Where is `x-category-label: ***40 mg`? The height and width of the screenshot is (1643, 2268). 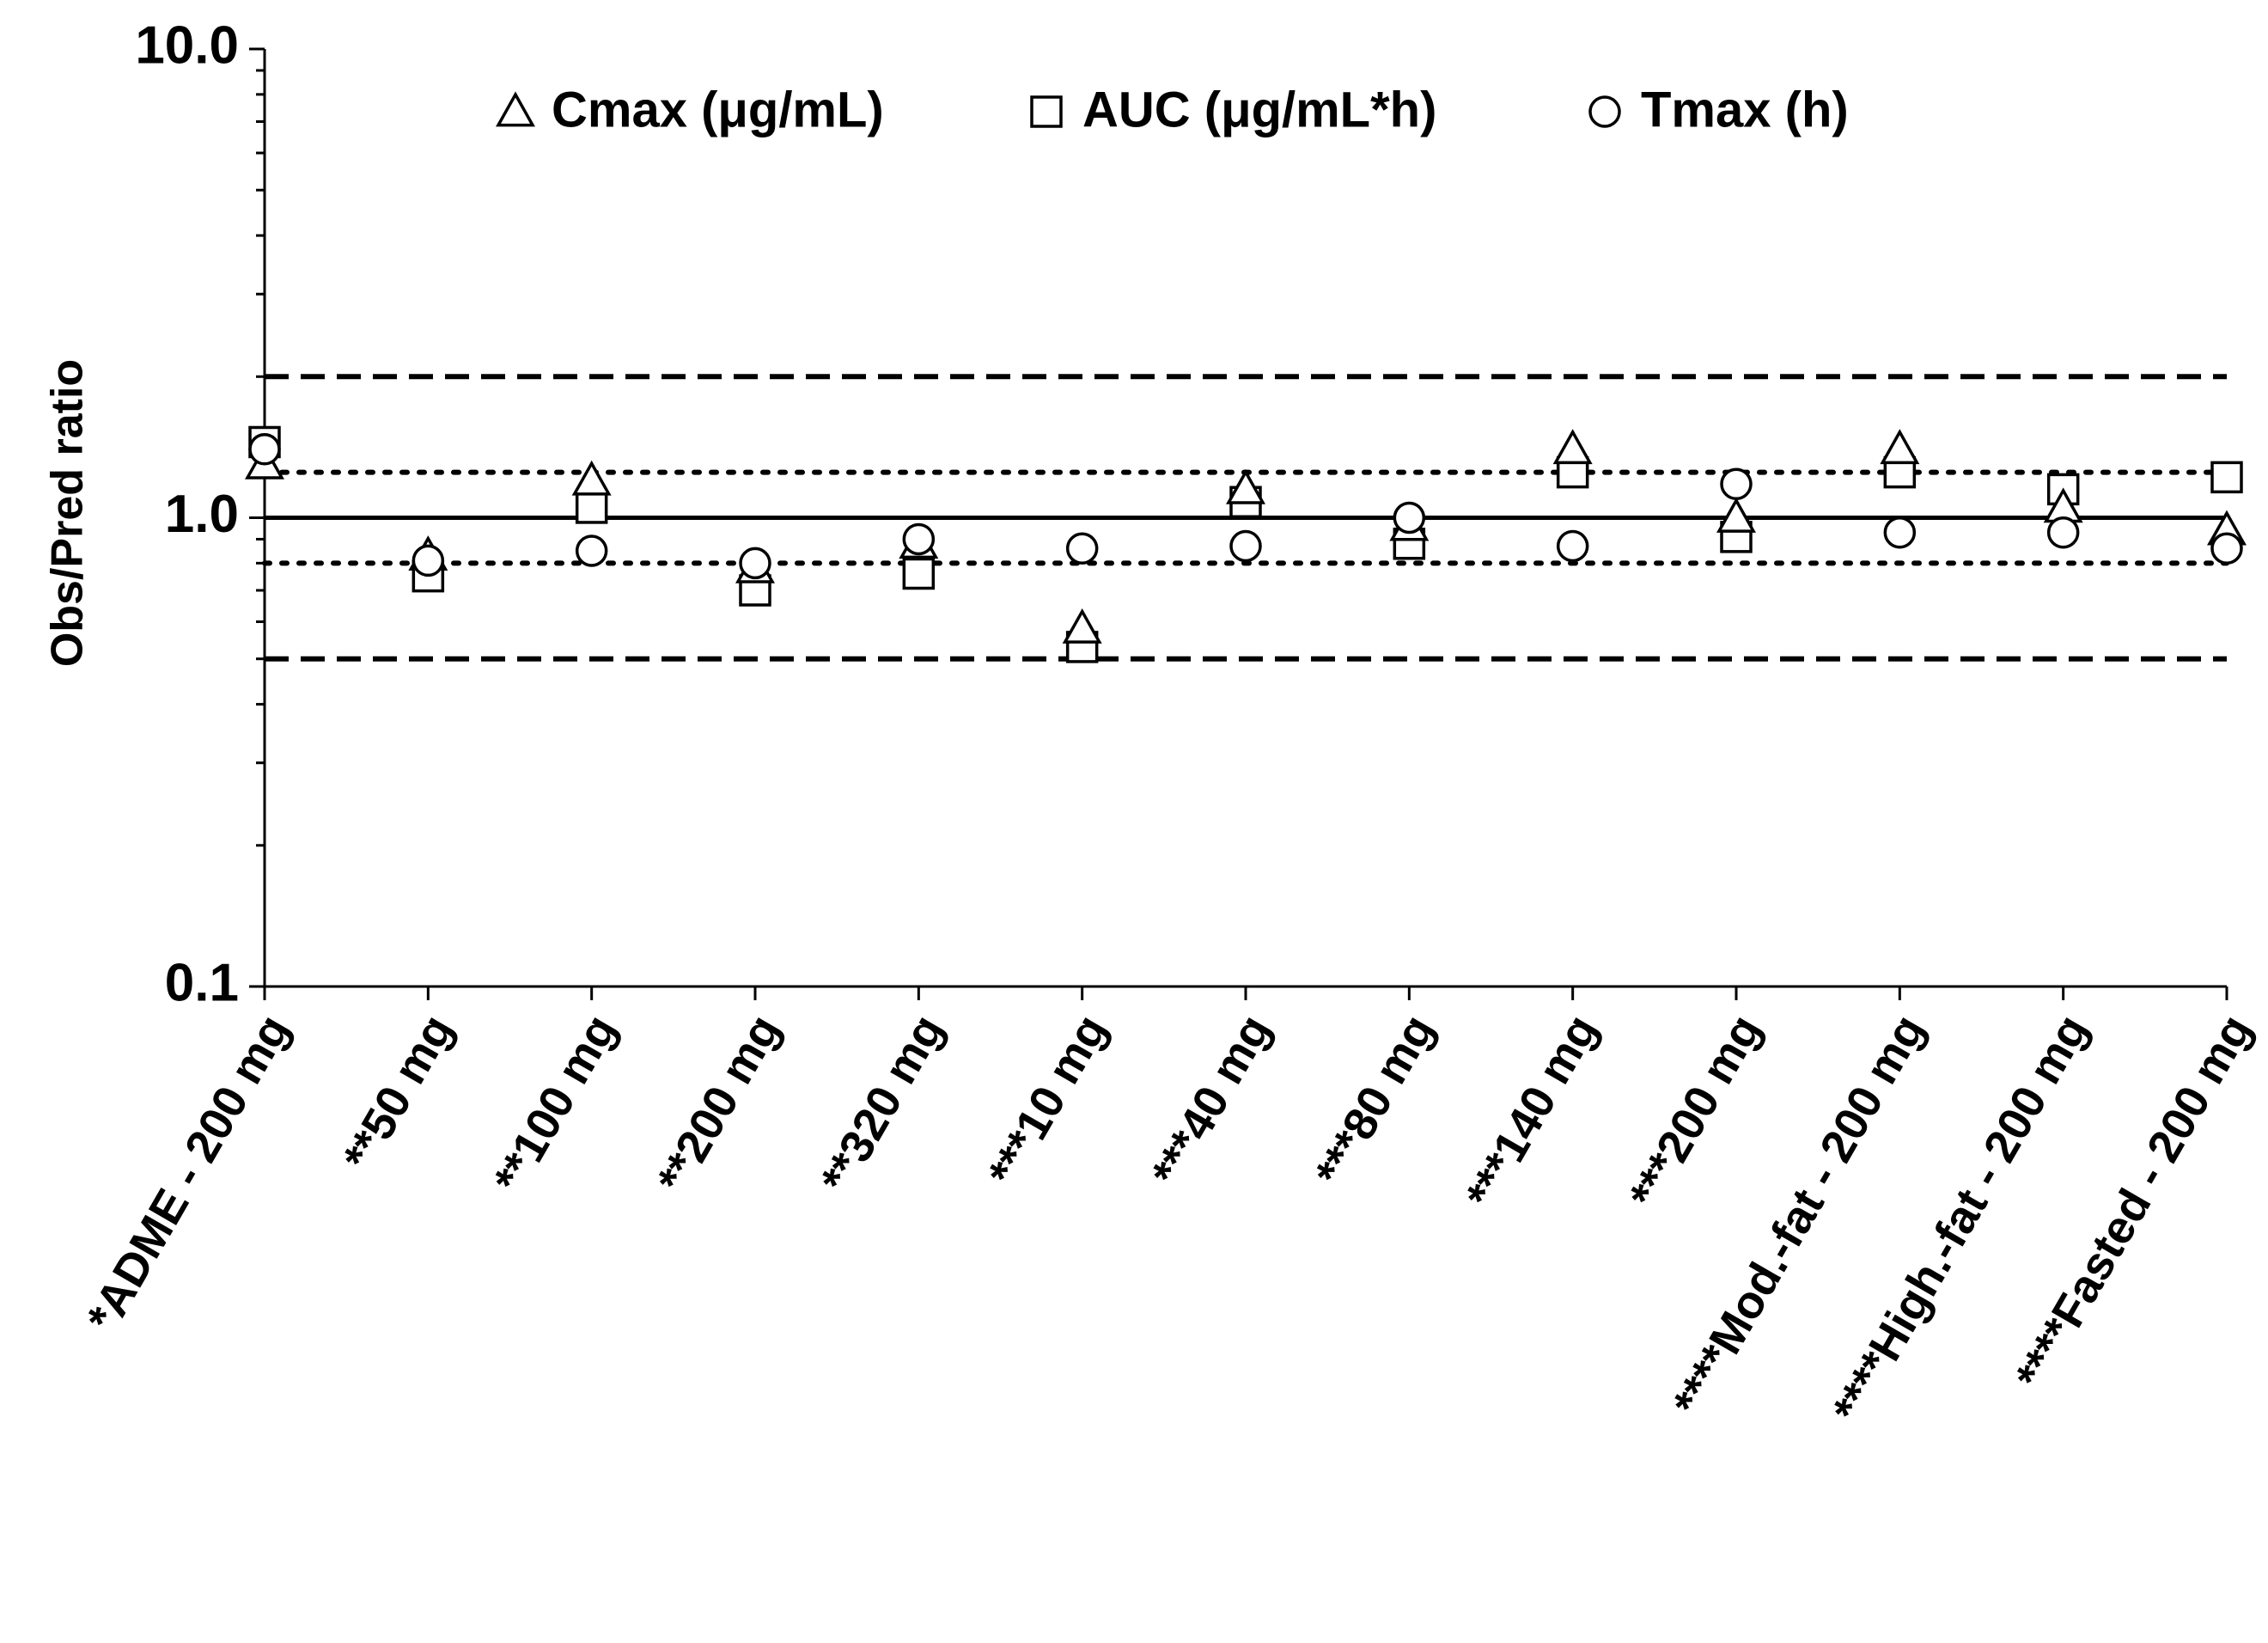
x-category-label: ***40 mg is located at coordinates (1211, 1100).